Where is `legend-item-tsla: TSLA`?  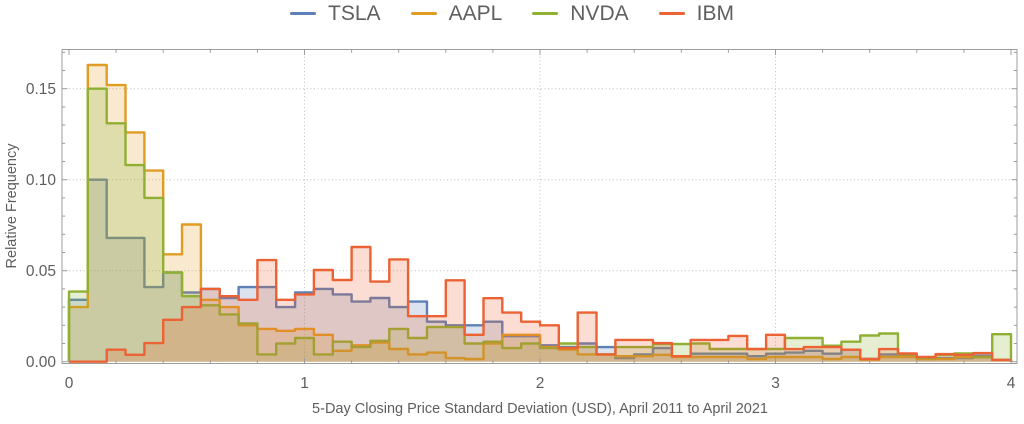 legend-item-tsla: TSLA is located at coordinates (335, 13).